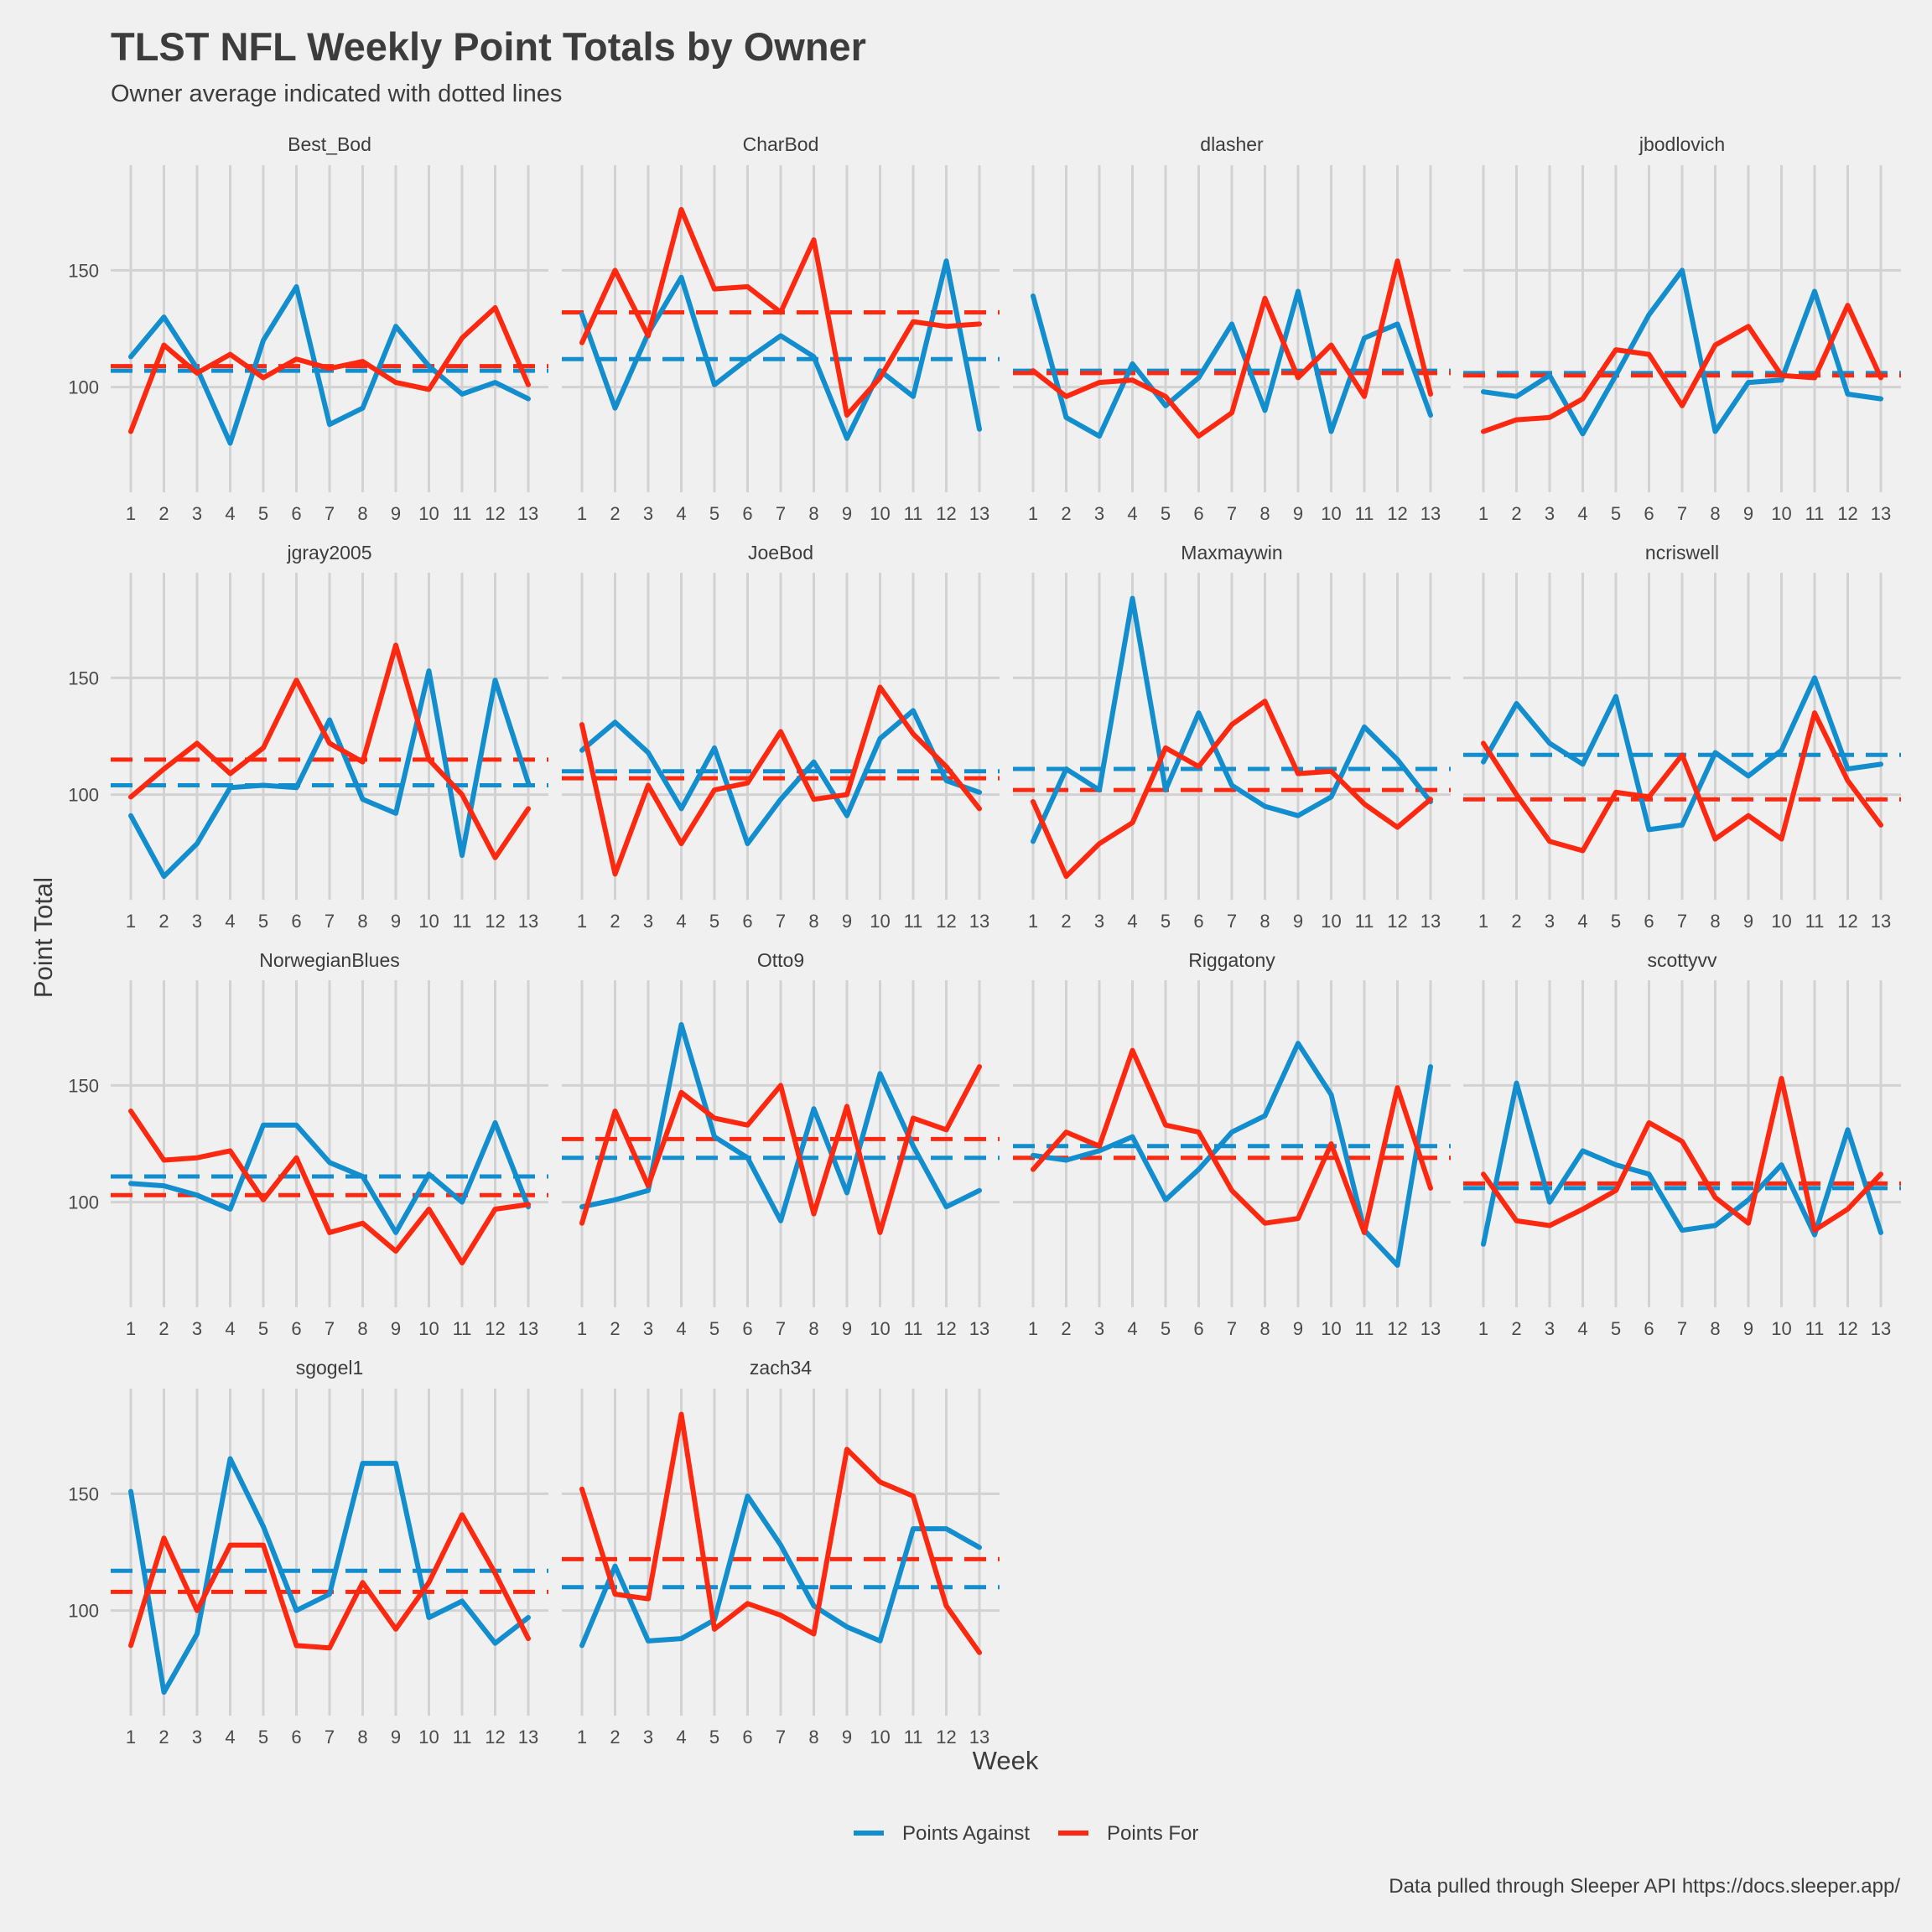 This screenshot has height=1932, width=1932. Describe the element at coordinates (83, 1202) in the screenshot. I see `y-tick-label: 100` at that location.